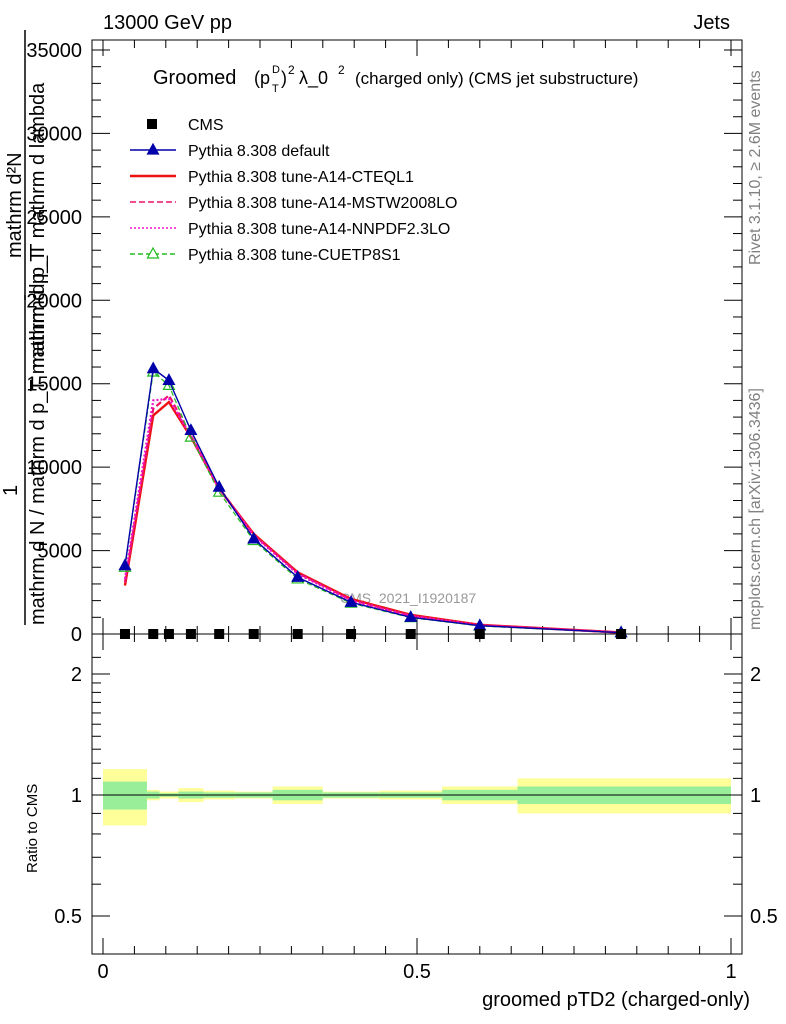  What do you see at coordinates (54, 301) in the screenshot?
I see `y-tick-label: 20000` at bounding box center [54, 301].